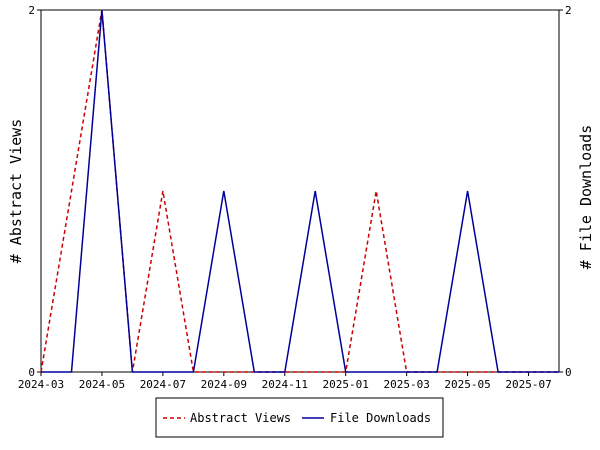  What do you see at coordinates (163, 384) in the screenshot?
I see `x-tick-label: 2024-07` at bounding box center [163, 384].